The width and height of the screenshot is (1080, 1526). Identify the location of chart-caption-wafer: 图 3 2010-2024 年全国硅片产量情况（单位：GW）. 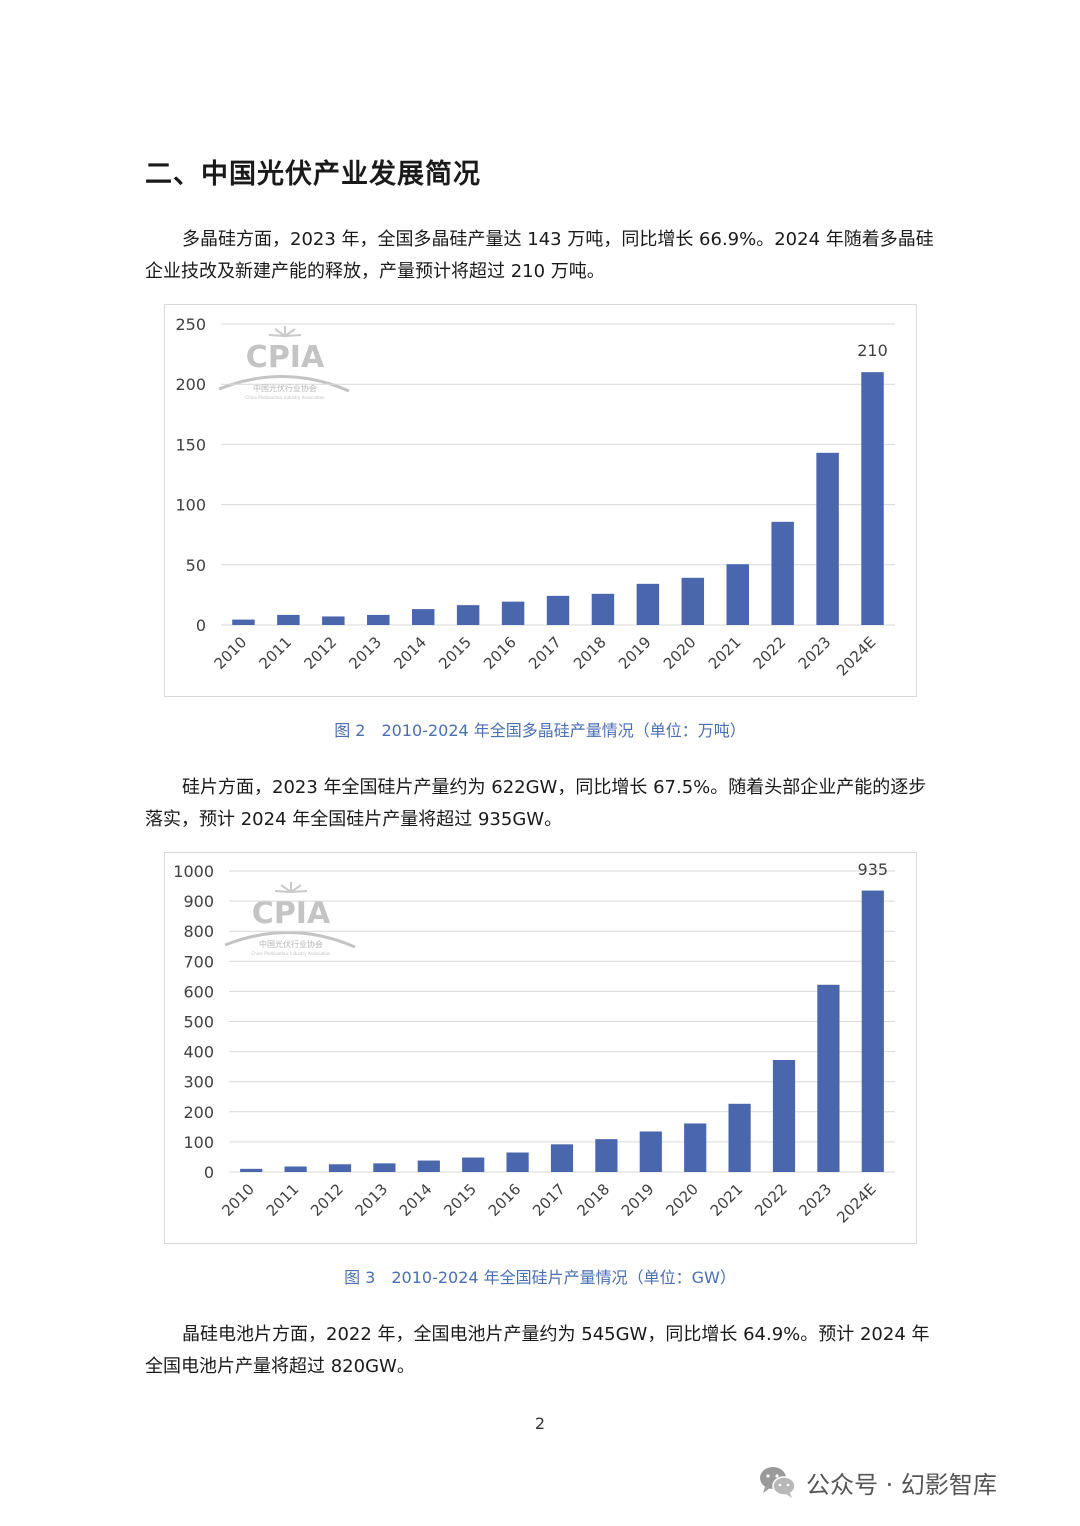
(540, 1277).